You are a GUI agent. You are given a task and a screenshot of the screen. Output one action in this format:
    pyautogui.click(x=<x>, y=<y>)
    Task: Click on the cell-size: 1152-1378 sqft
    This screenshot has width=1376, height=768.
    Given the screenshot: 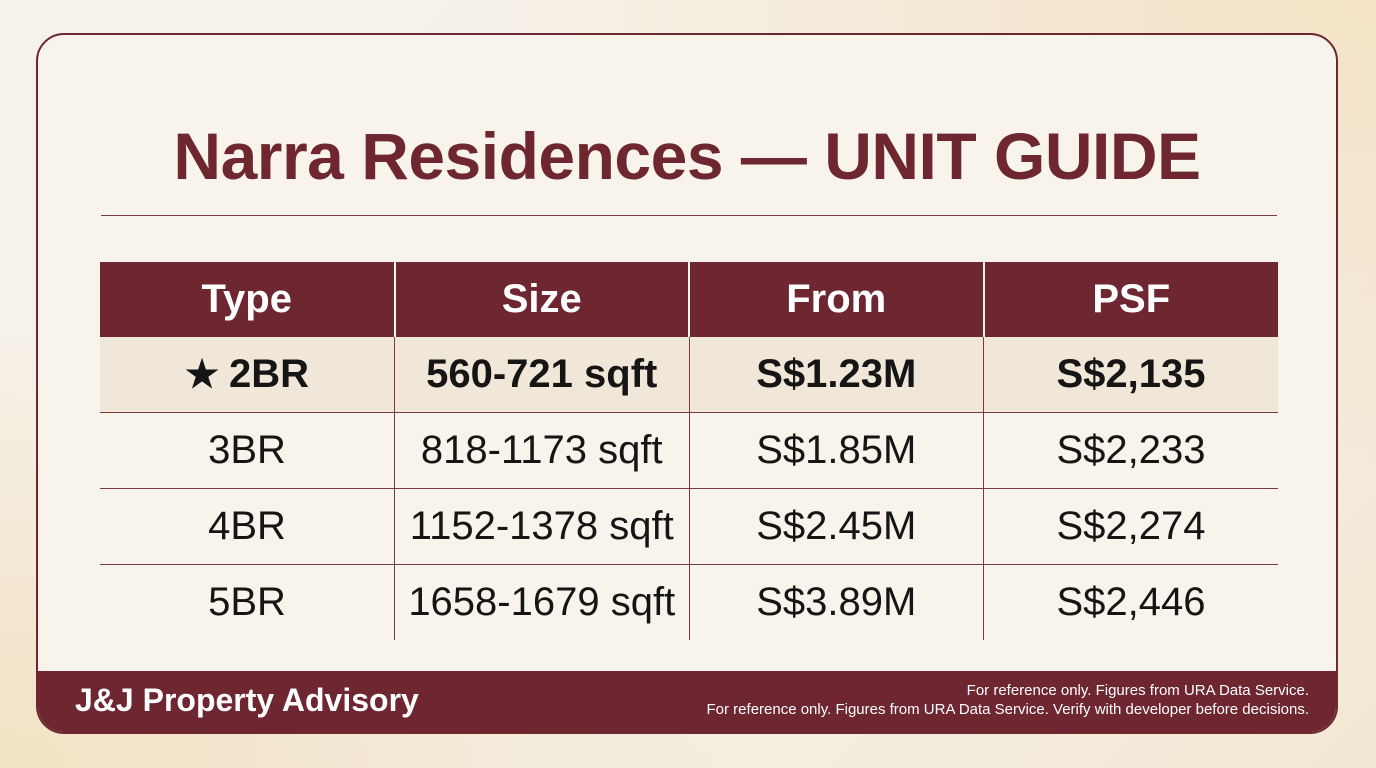 What is the action you would take?
    pyautogui.click(x=541, y=526)
    